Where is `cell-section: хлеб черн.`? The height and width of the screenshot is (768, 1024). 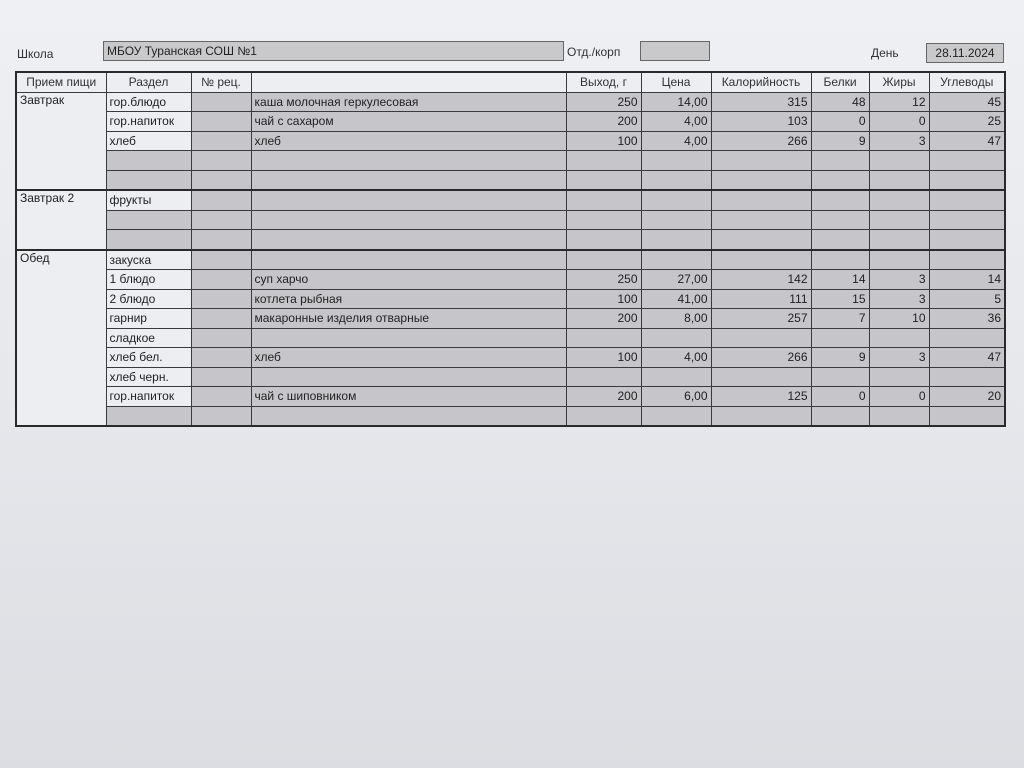 cell-section: хлеб черн. is located at coordinates (148, 376).